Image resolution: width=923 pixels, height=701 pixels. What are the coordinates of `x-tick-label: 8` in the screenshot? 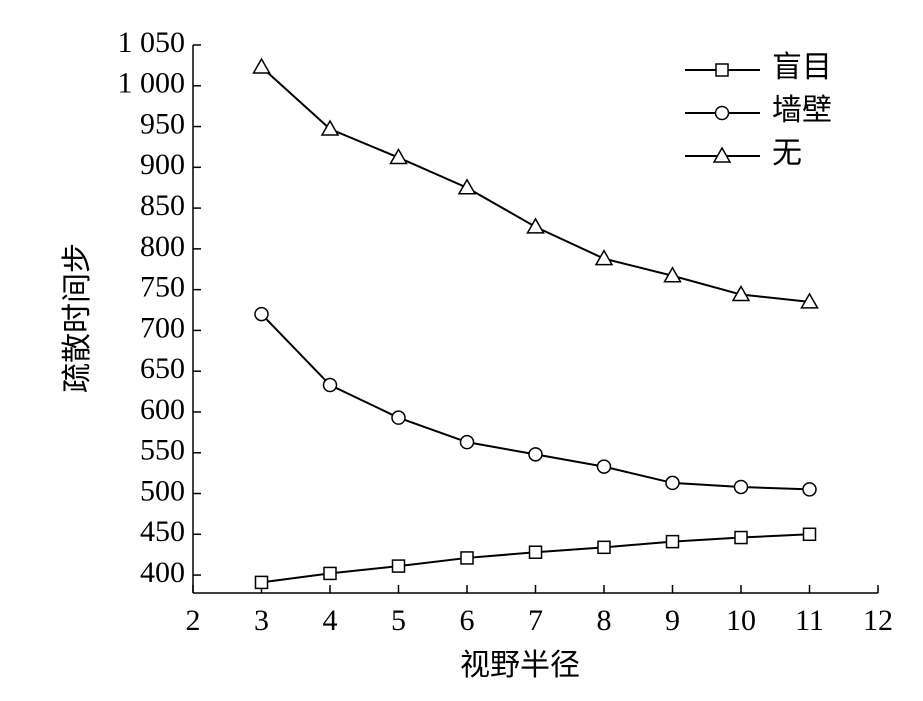 It's located at (604, 620).